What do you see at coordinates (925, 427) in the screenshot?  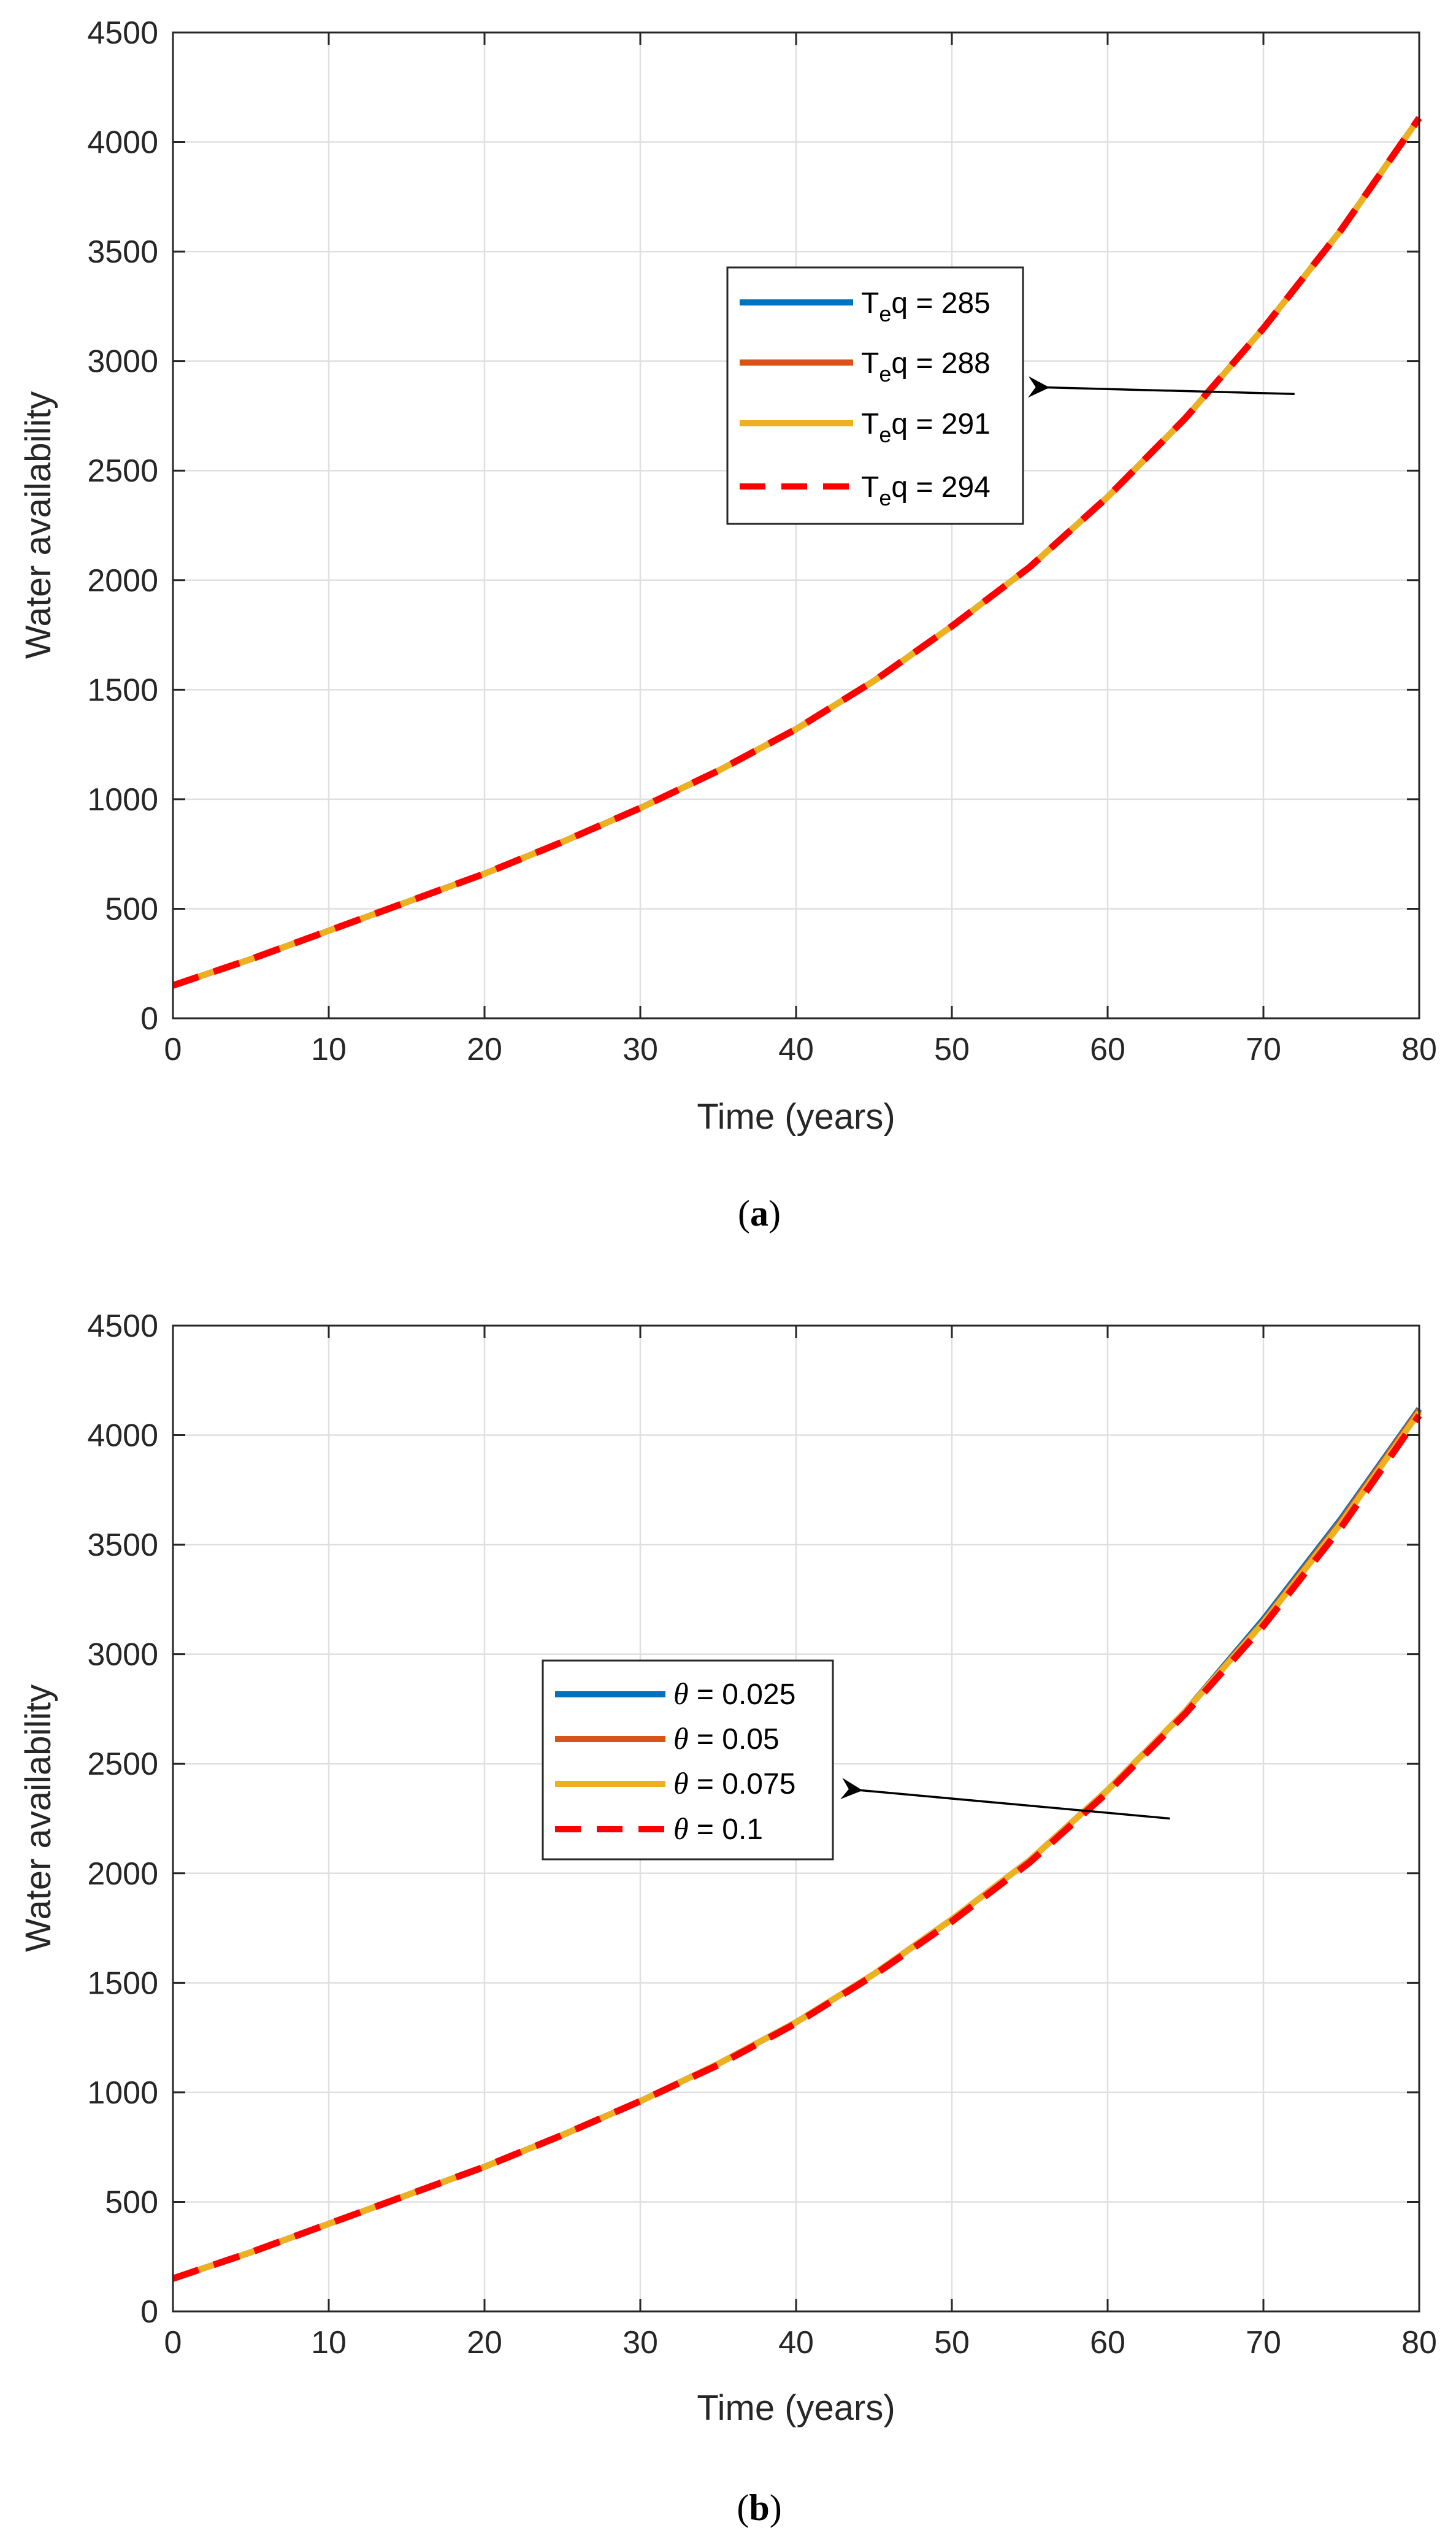 I see `legend-label-teq-291: Teq = 291` at bounding box center [925, 427].